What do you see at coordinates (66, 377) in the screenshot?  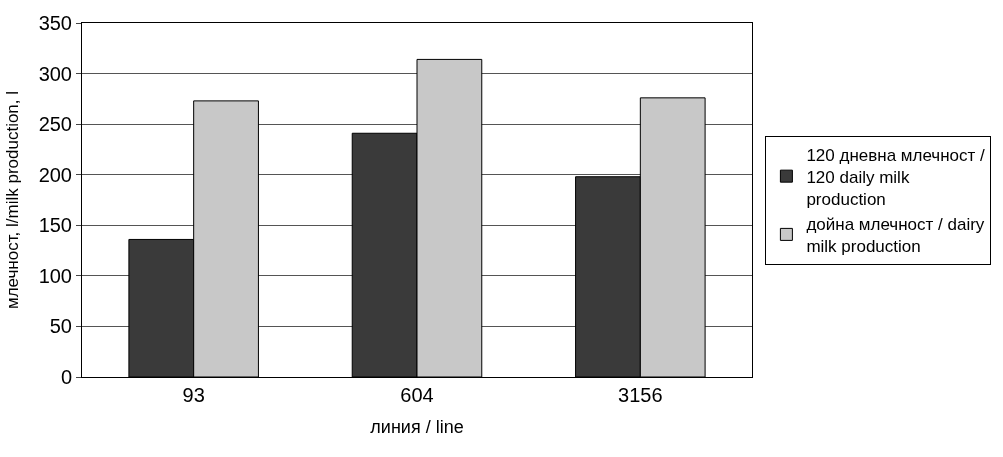 I see `y-tick-label: 0` at bounding box center [66, 377].